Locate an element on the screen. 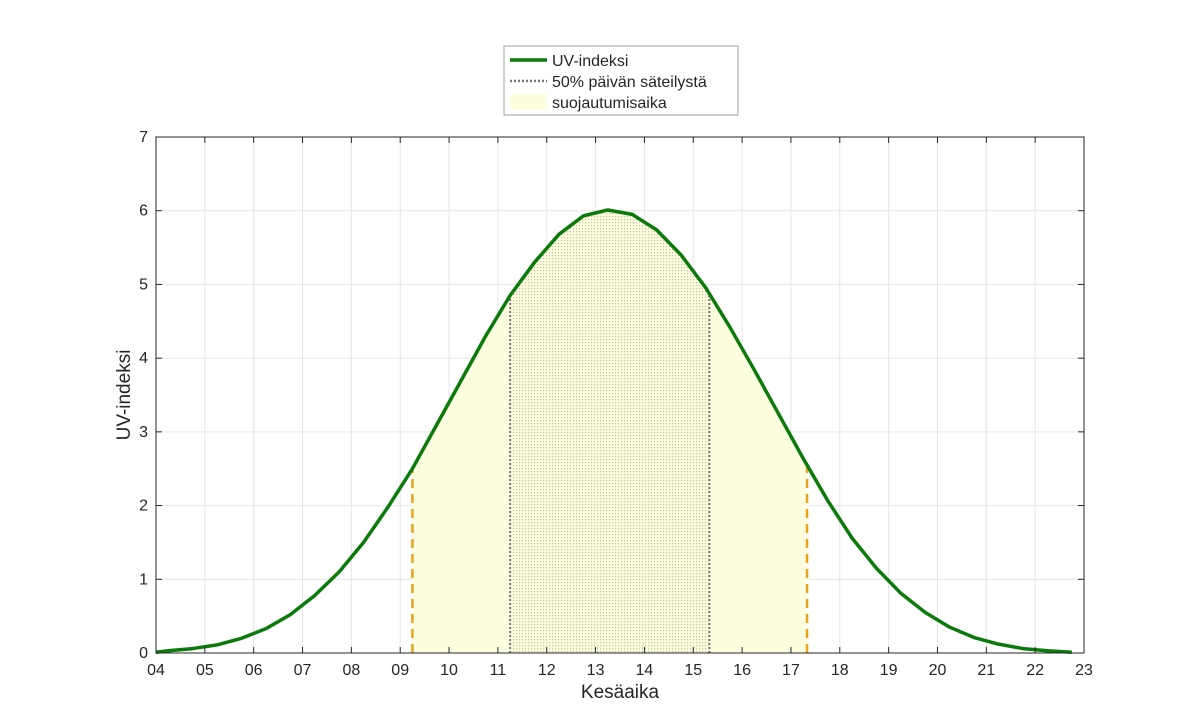  x-tick-label: 16 is located at coordinates (742, 670).